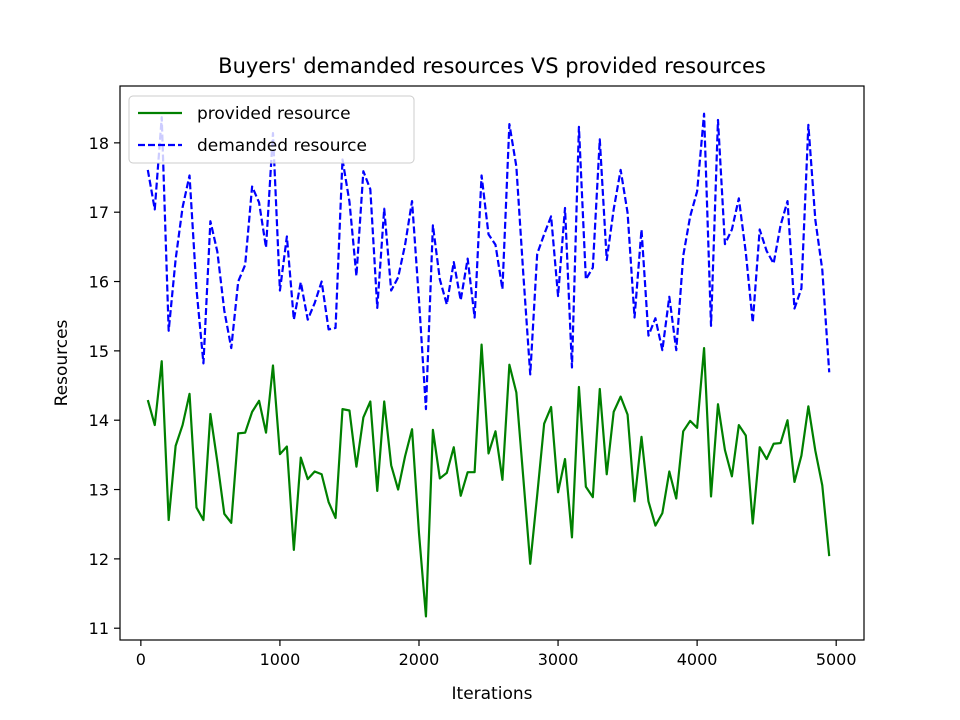 The width and height of the screenshot is (960, 720). I want to click on y-tick-label: 18, so click(99, 143).